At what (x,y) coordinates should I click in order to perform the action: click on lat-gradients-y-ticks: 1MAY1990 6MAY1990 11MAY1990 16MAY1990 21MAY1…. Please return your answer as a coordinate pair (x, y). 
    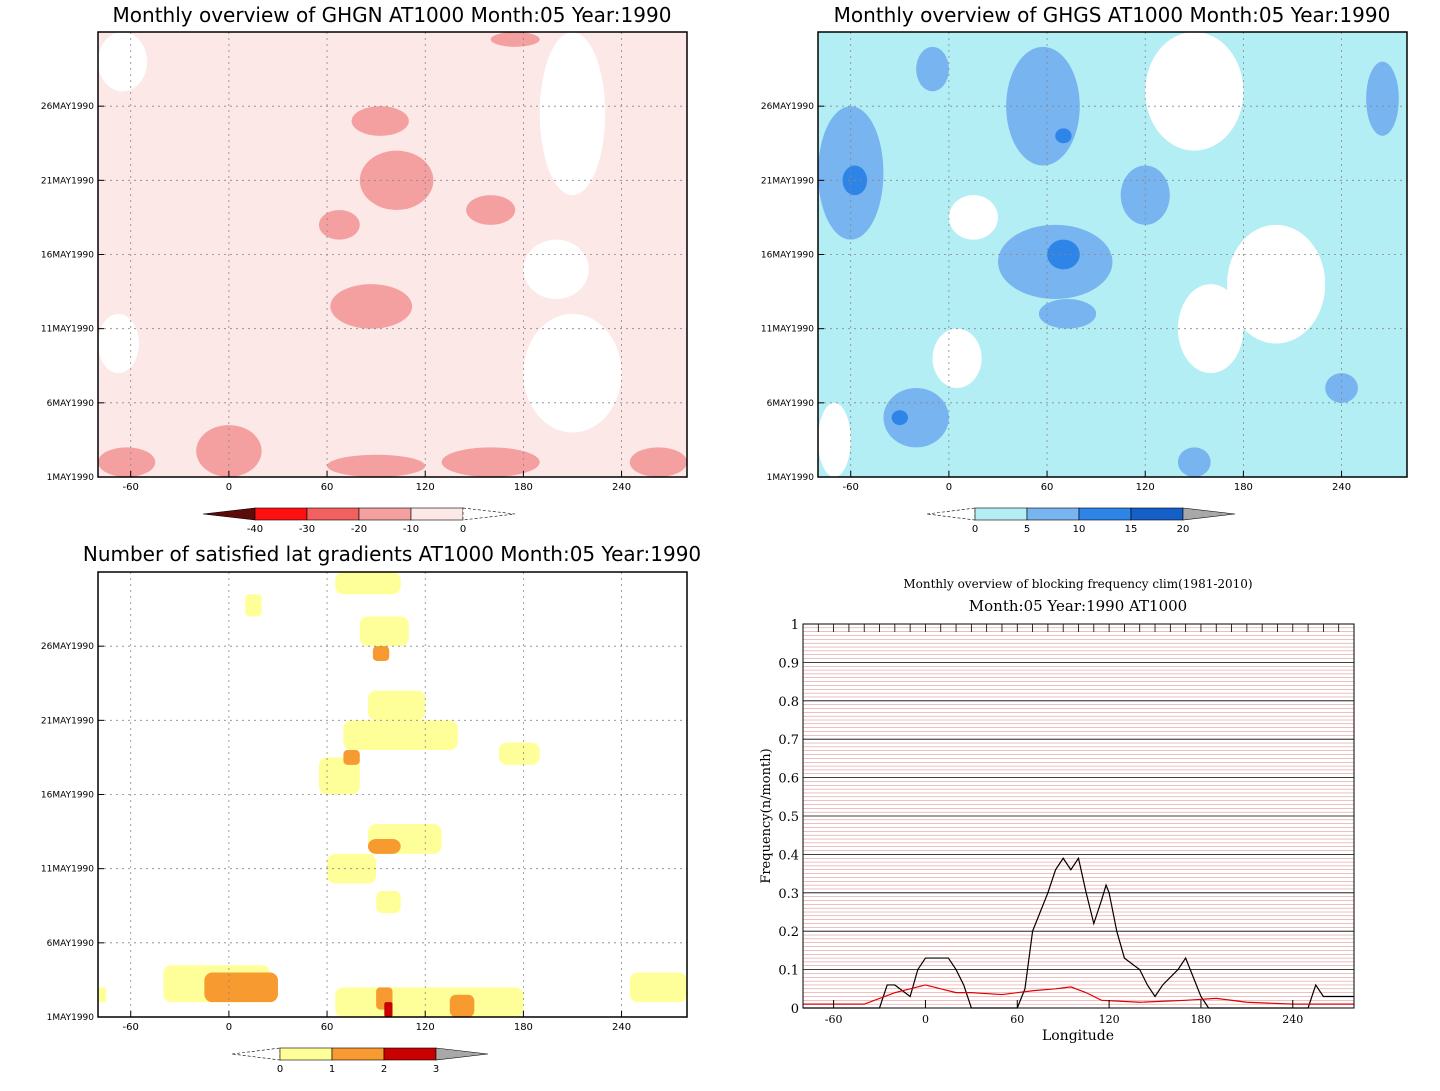
    Looking at the image, I should click on (72, 832).